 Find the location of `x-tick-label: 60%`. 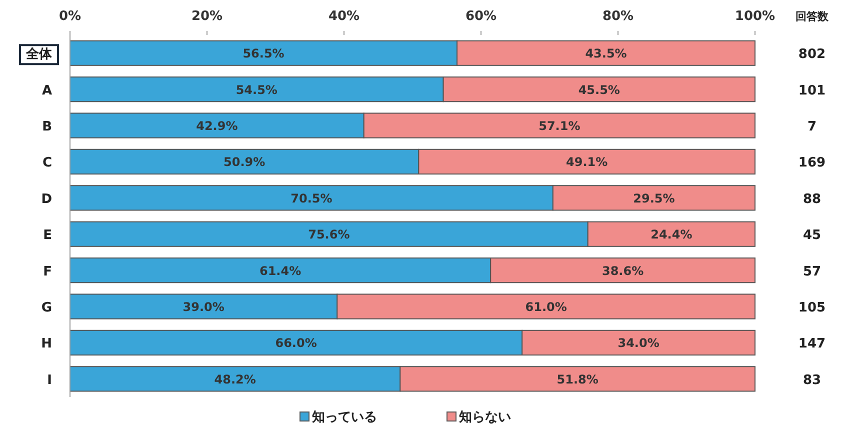

x-tick-label: 60% is located at coordinates (481, 16).